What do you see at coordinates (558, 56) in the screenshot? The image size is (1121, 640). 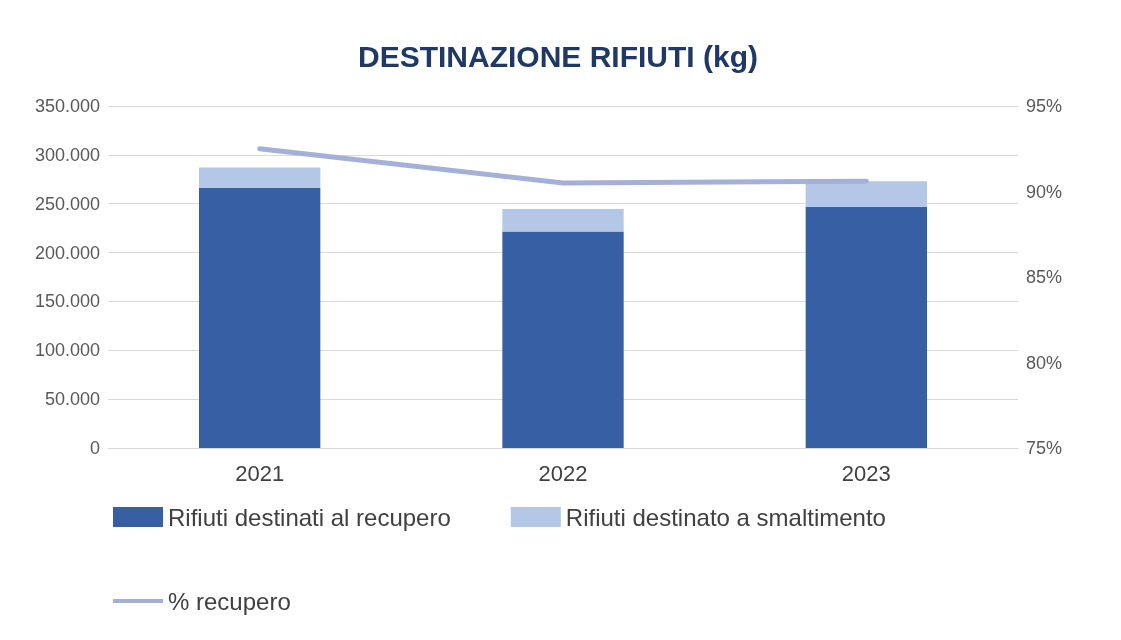 I see `chart-title: DESTINAZIONE RIFIUTI (kg)` at bounding box center [558, 56].